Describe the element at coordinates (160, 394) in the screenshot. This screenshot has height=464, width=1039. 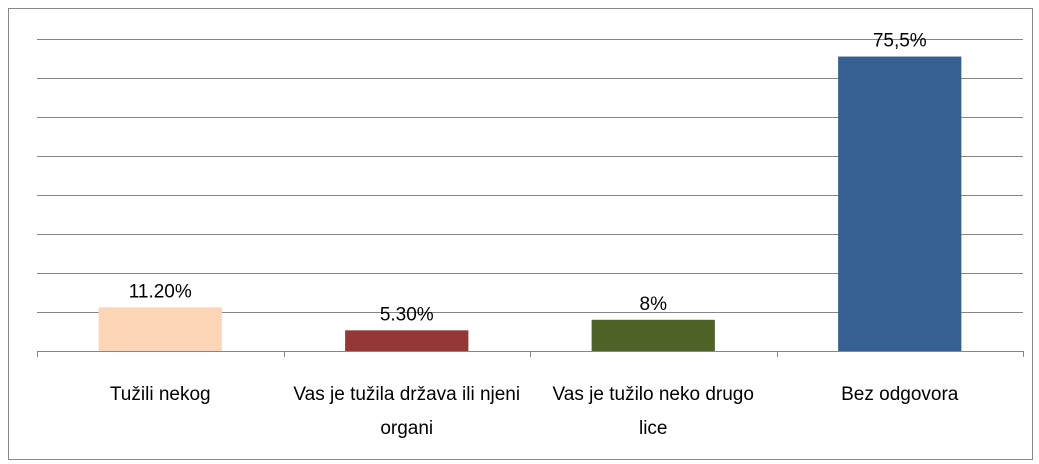
I see `x-tick-label: Tužili nekog` at that location.